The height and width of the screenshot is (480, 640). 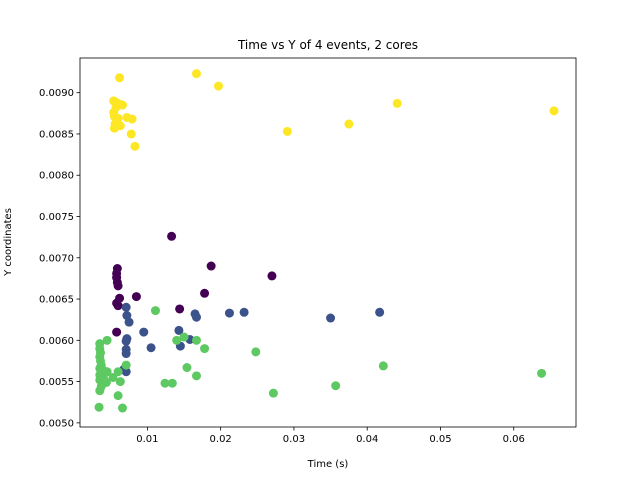 I want to click on y-tick-label: 0.0090, so click(x=56, y=93).